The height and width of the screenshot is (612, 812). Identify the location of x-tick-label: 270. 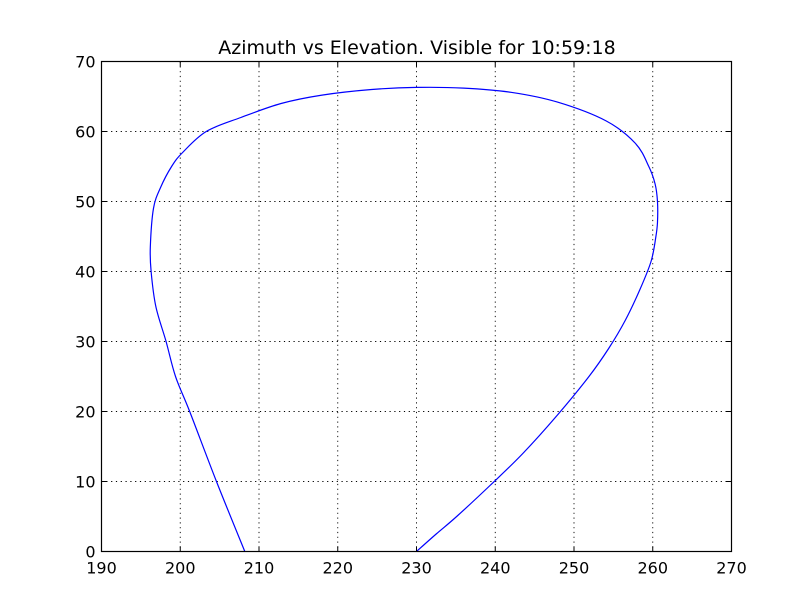
(731, 568).